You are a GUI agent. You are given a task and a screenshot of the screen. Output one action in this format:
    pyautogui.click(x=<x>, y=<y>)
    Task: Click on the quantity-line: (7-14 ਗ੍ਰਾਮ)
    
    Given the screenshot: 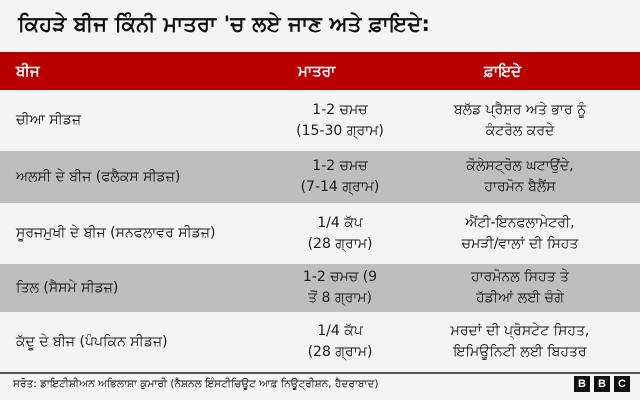 What is the action you would take?
    pyautogui.click(x=340, y=187)
    